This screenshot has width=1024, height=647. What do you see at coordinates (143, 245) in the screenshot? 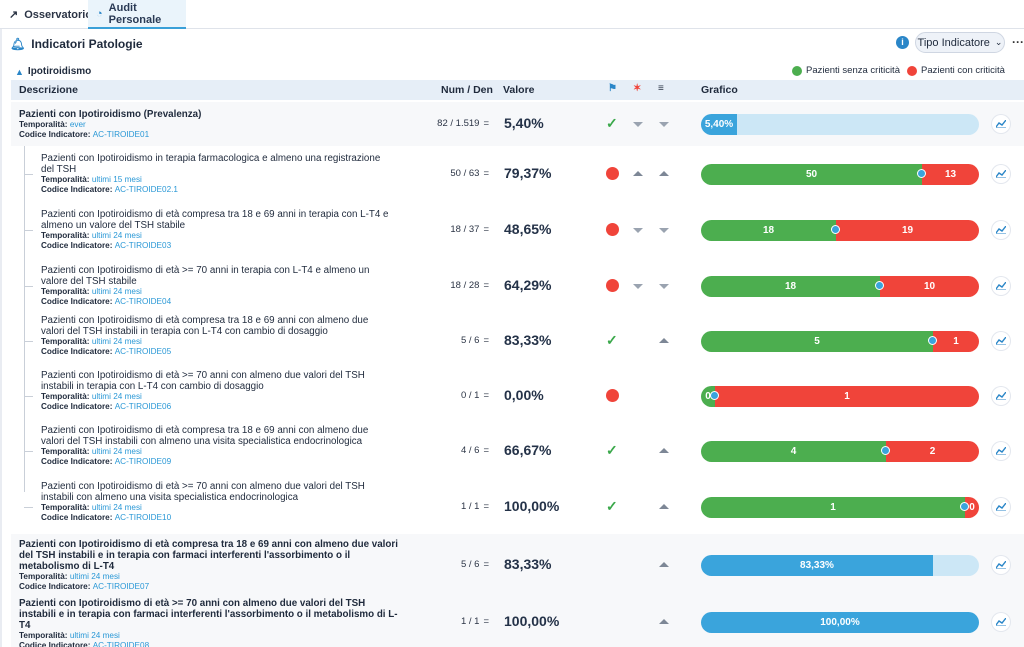
I see `codice-value: AC-TIROIDE03` at bounding box center [143, 245].